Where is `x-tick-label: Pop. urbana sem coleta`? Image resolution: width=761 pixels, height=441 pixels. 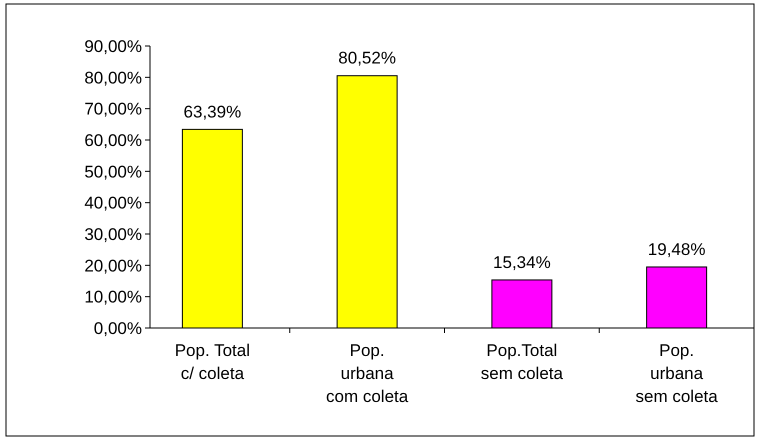
x-tick-label: Pop. urbana sem coleta is located at coordinates (677, 373).